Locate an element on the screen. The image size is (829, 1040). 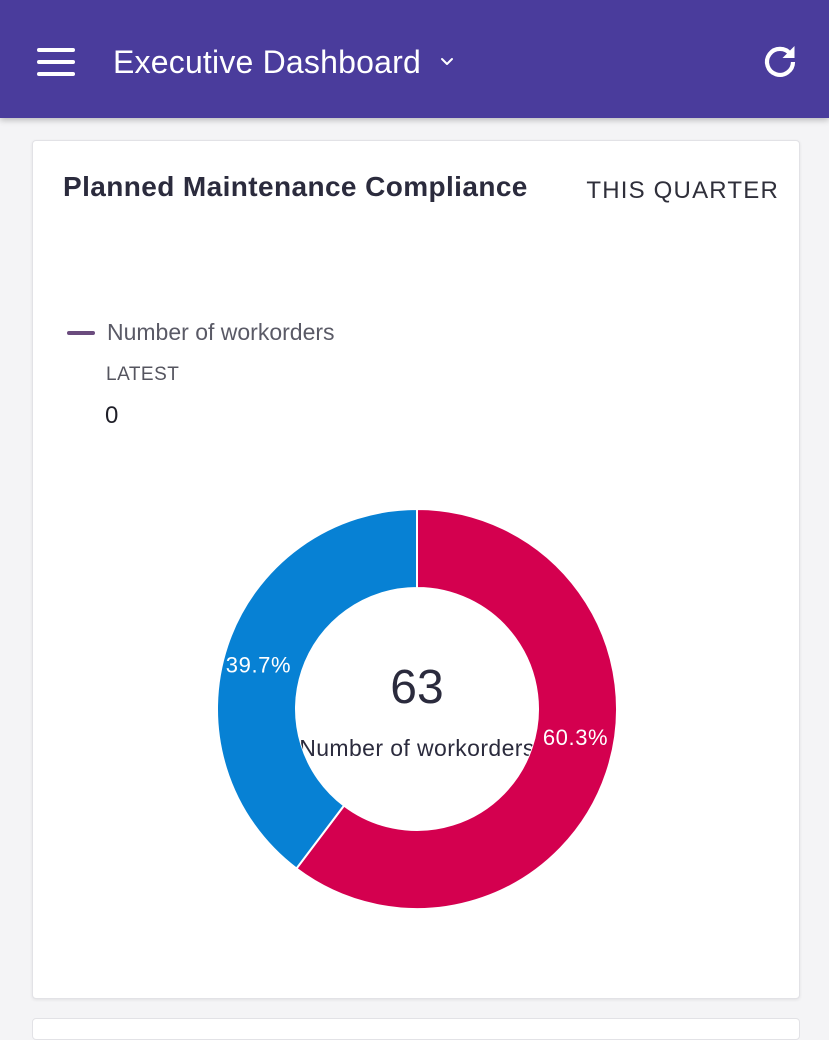
latest-label: LATEST is located at coordinates (143, 374).